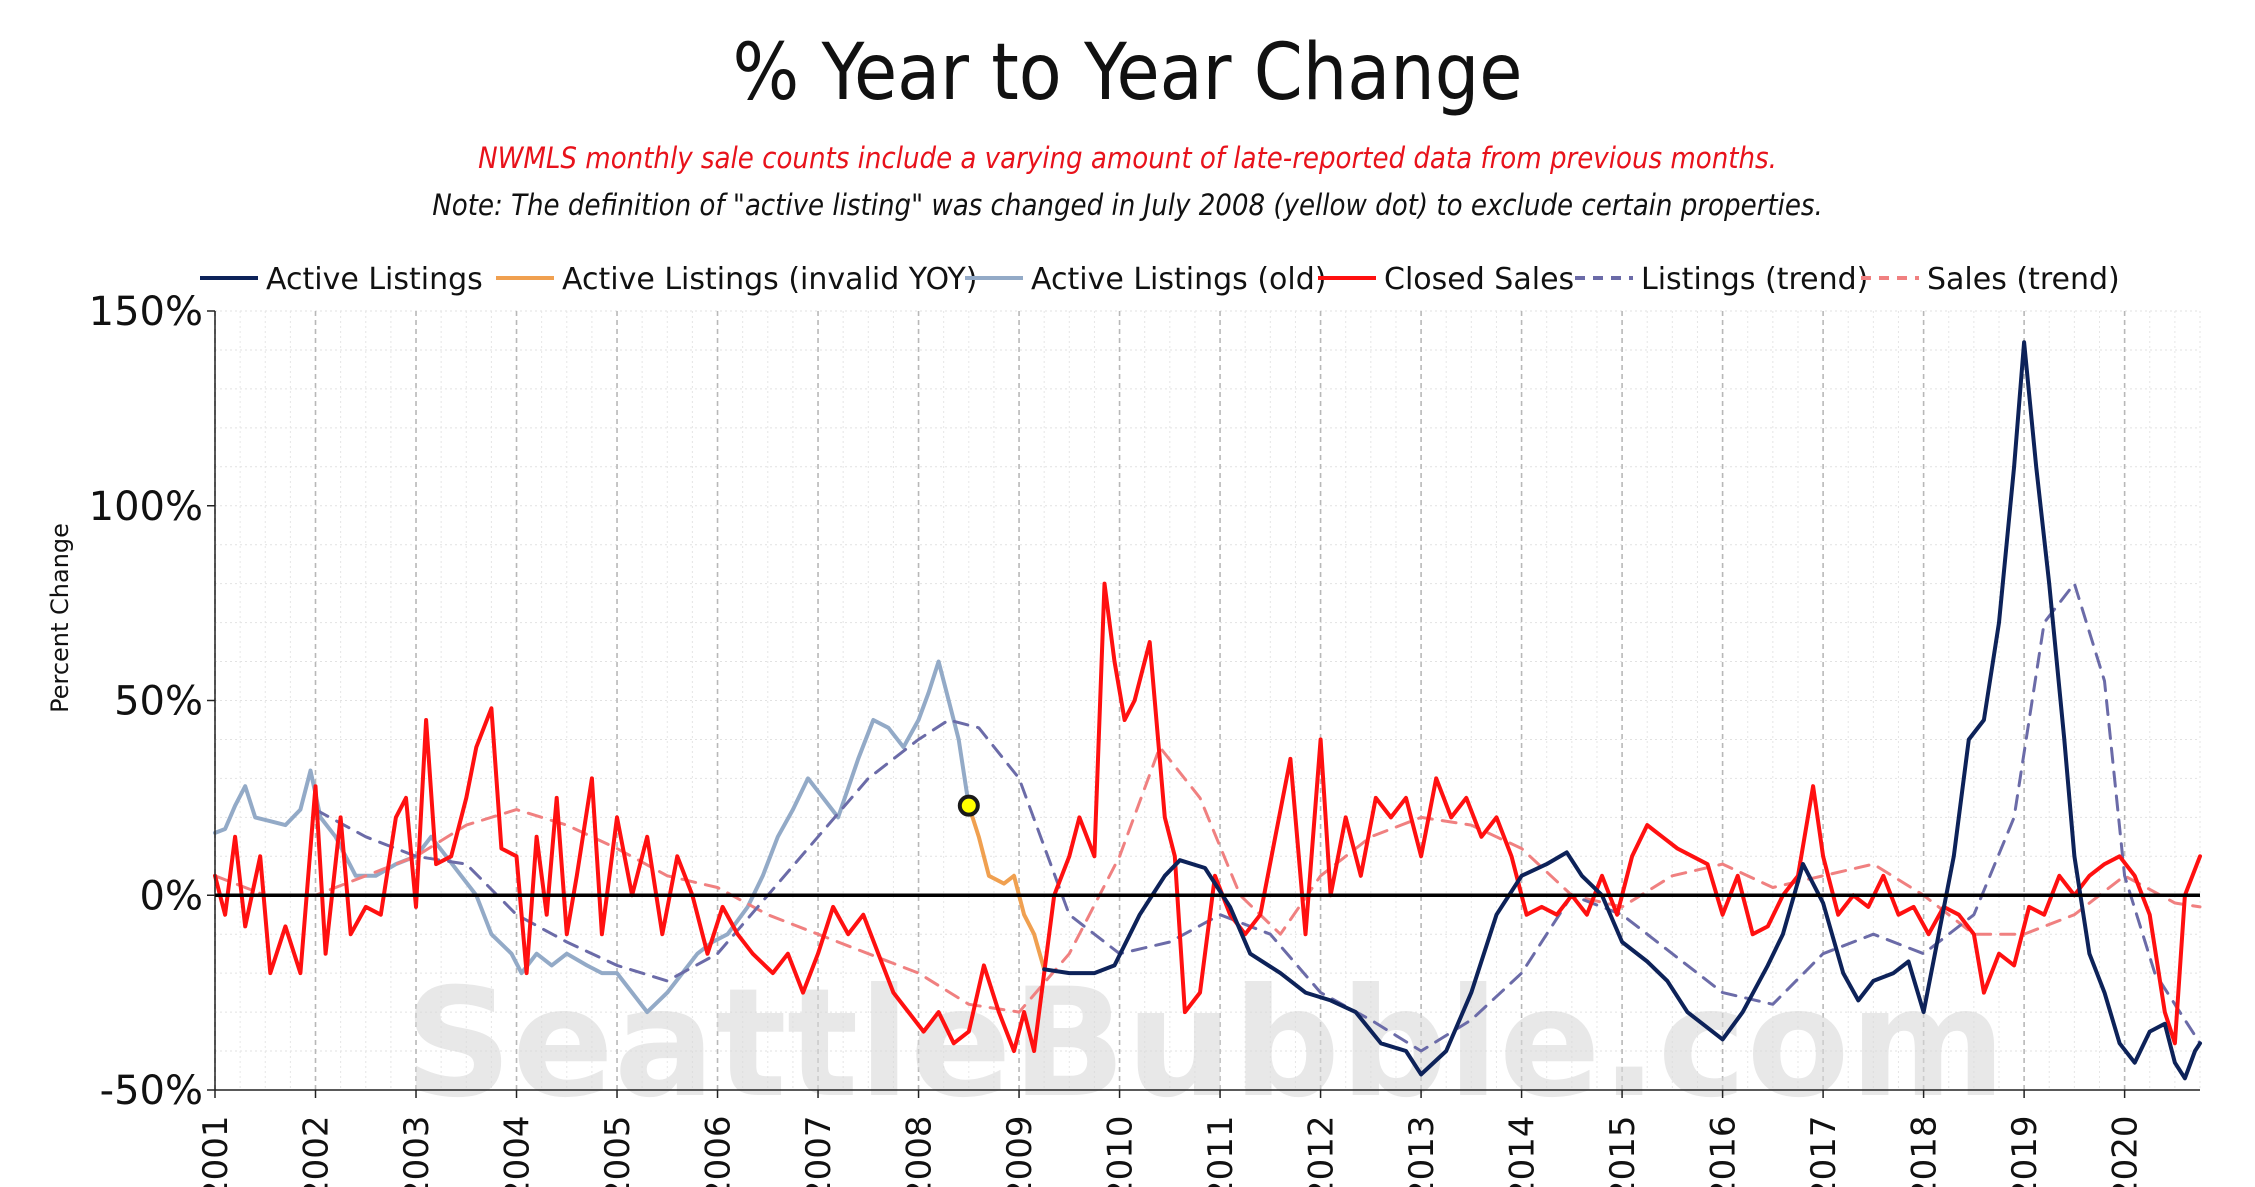 This screenshot has height=1187, width=2255. Describe the element at coordinates (1121, 1151) in the screenshot. I see `x-tick-label: 2010` at that location.